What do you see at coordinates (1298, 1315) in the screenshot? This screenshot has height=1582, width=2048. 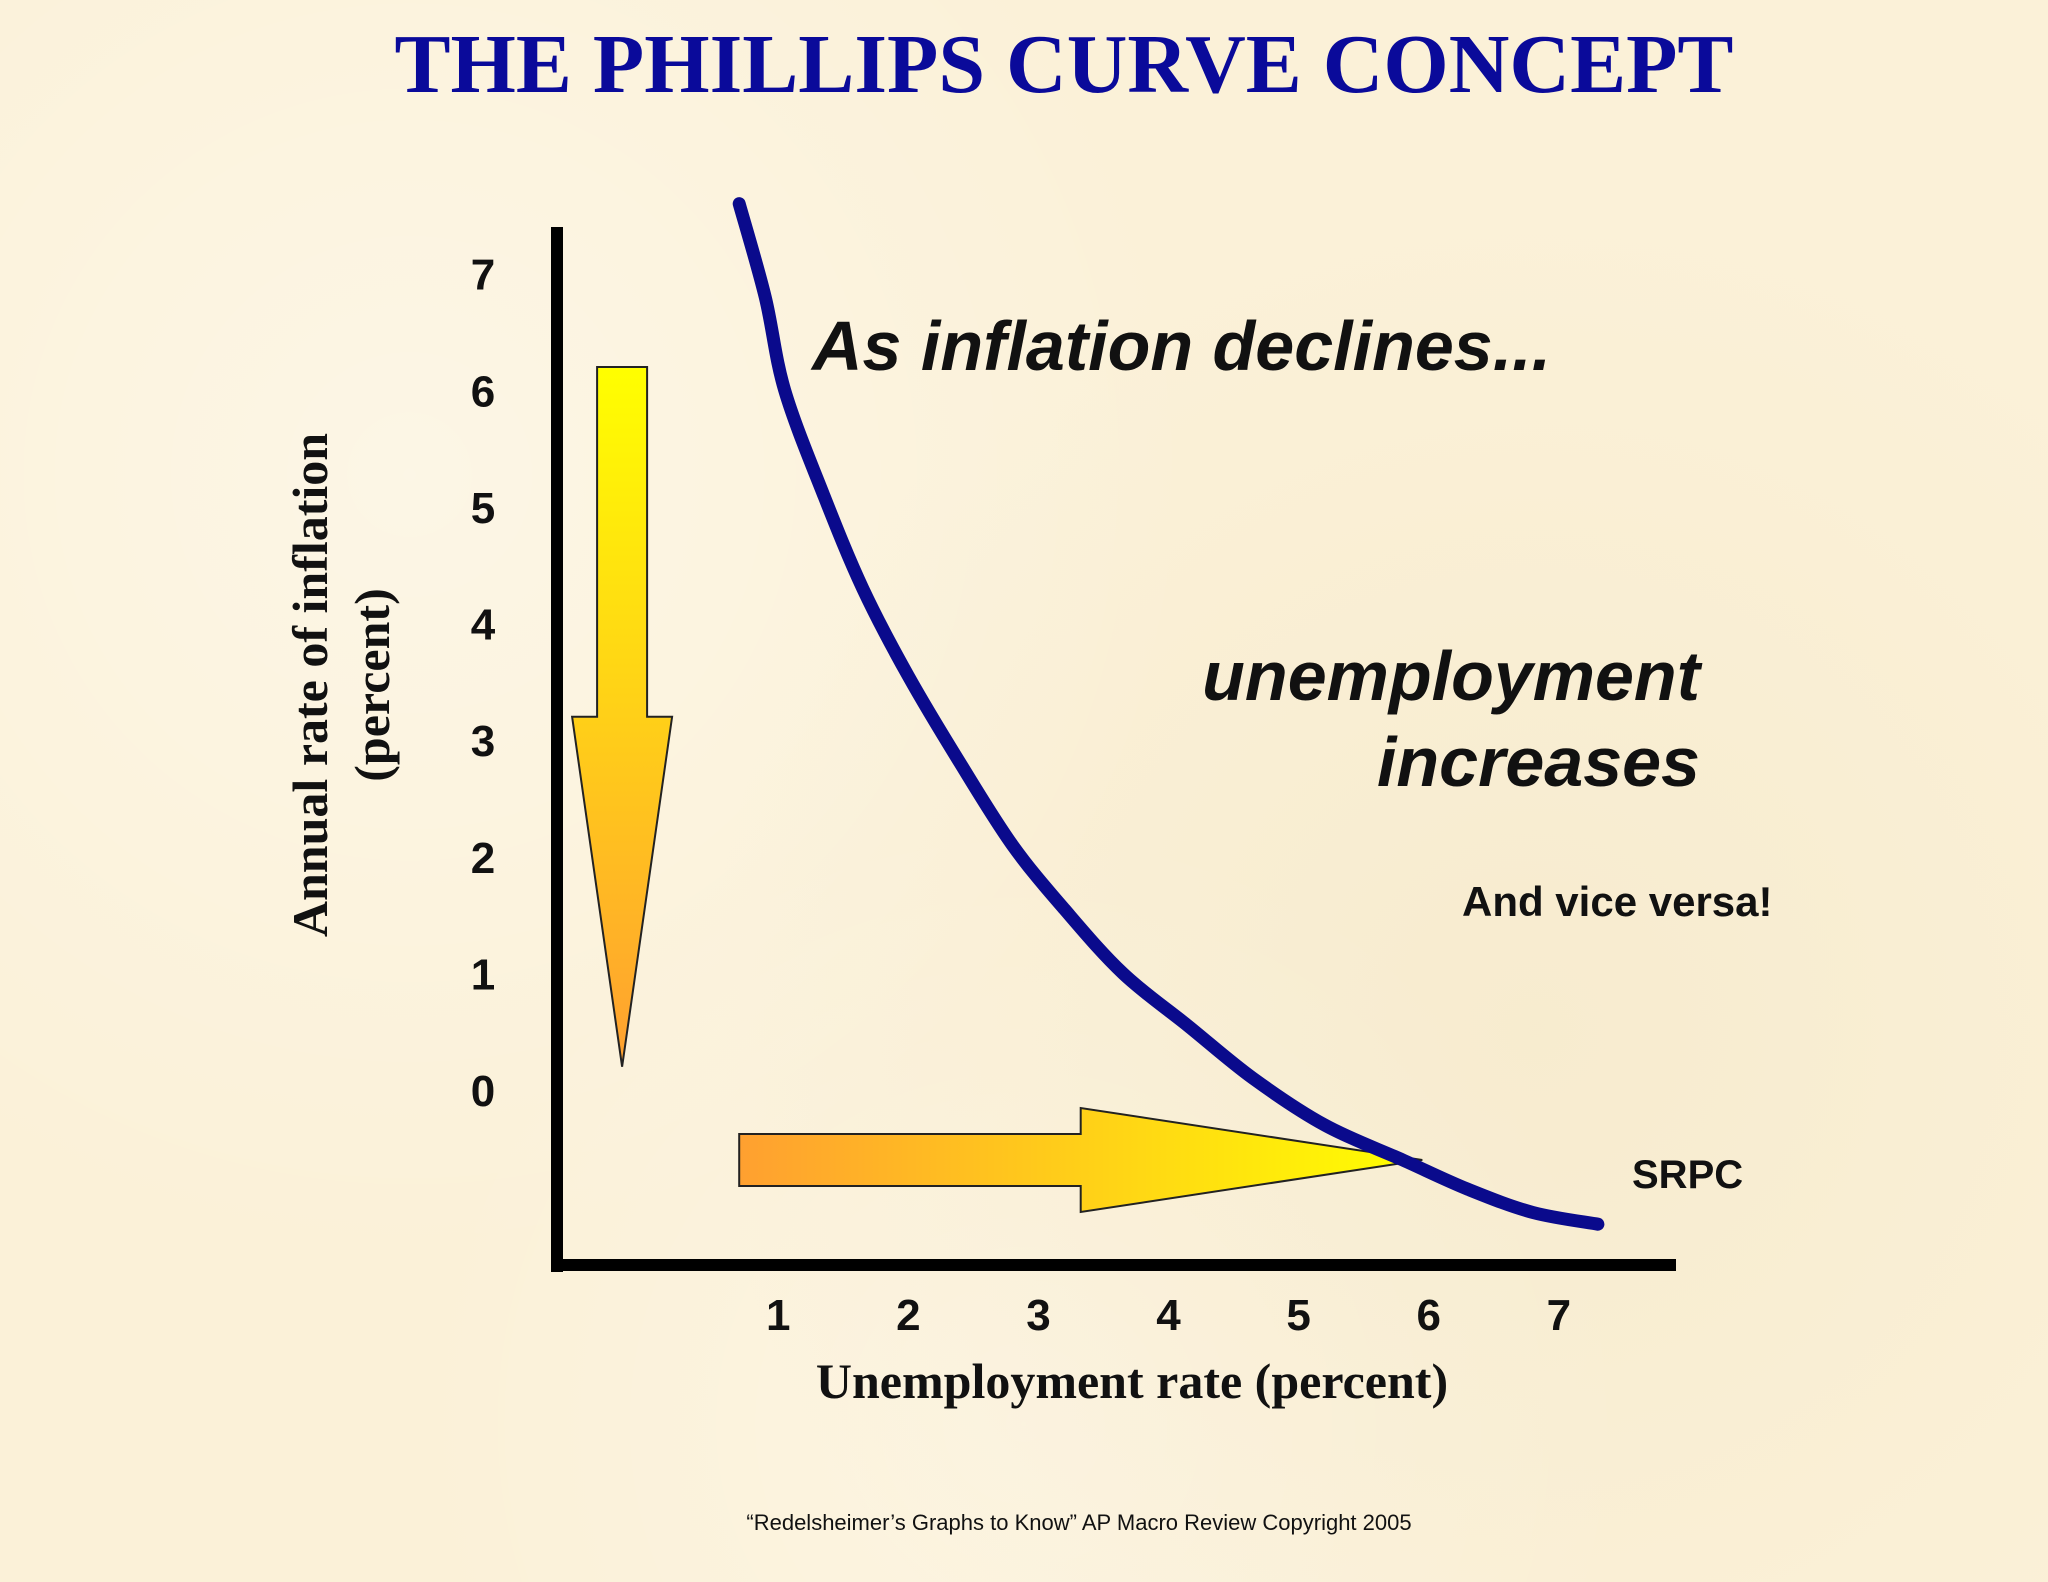 I see `x-tick-5: 5` at bounding box center [1298, 1315].